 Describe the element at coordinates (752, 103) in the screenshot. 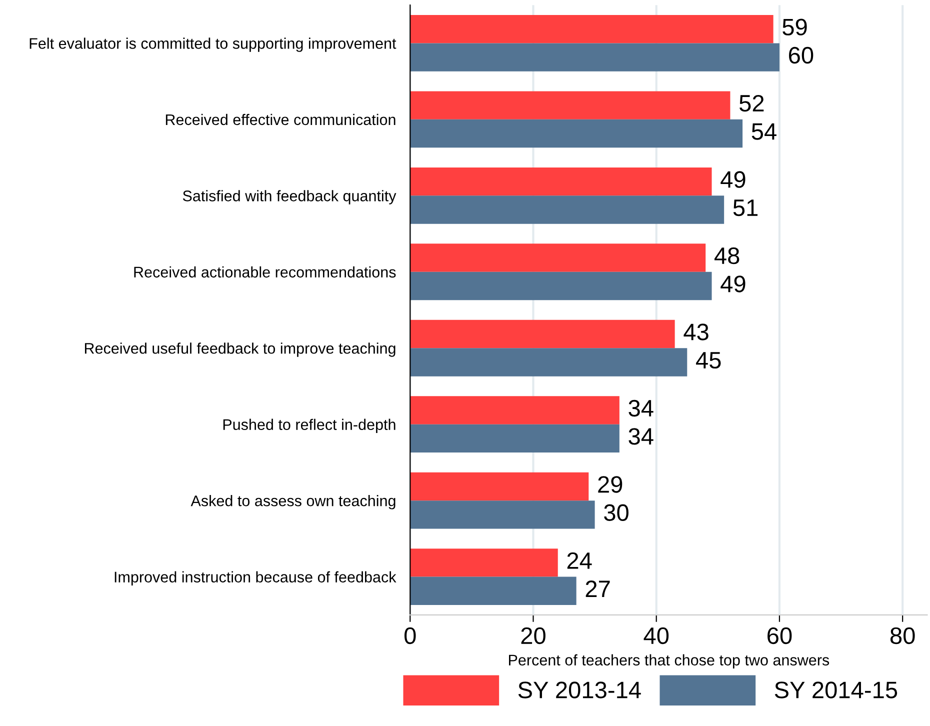

I see `data-label: 52` at that location.